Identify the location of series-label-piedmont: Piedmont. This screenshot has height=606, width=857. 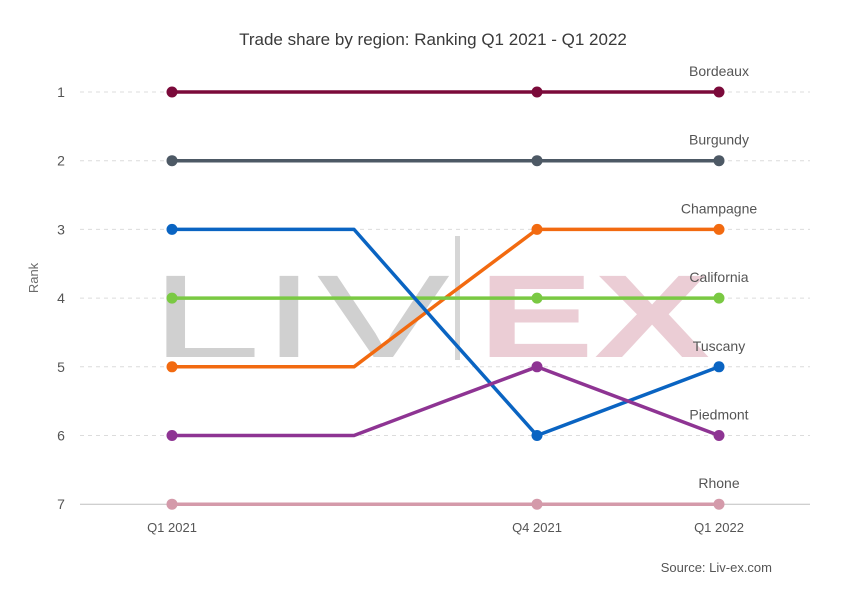
(718, 415).